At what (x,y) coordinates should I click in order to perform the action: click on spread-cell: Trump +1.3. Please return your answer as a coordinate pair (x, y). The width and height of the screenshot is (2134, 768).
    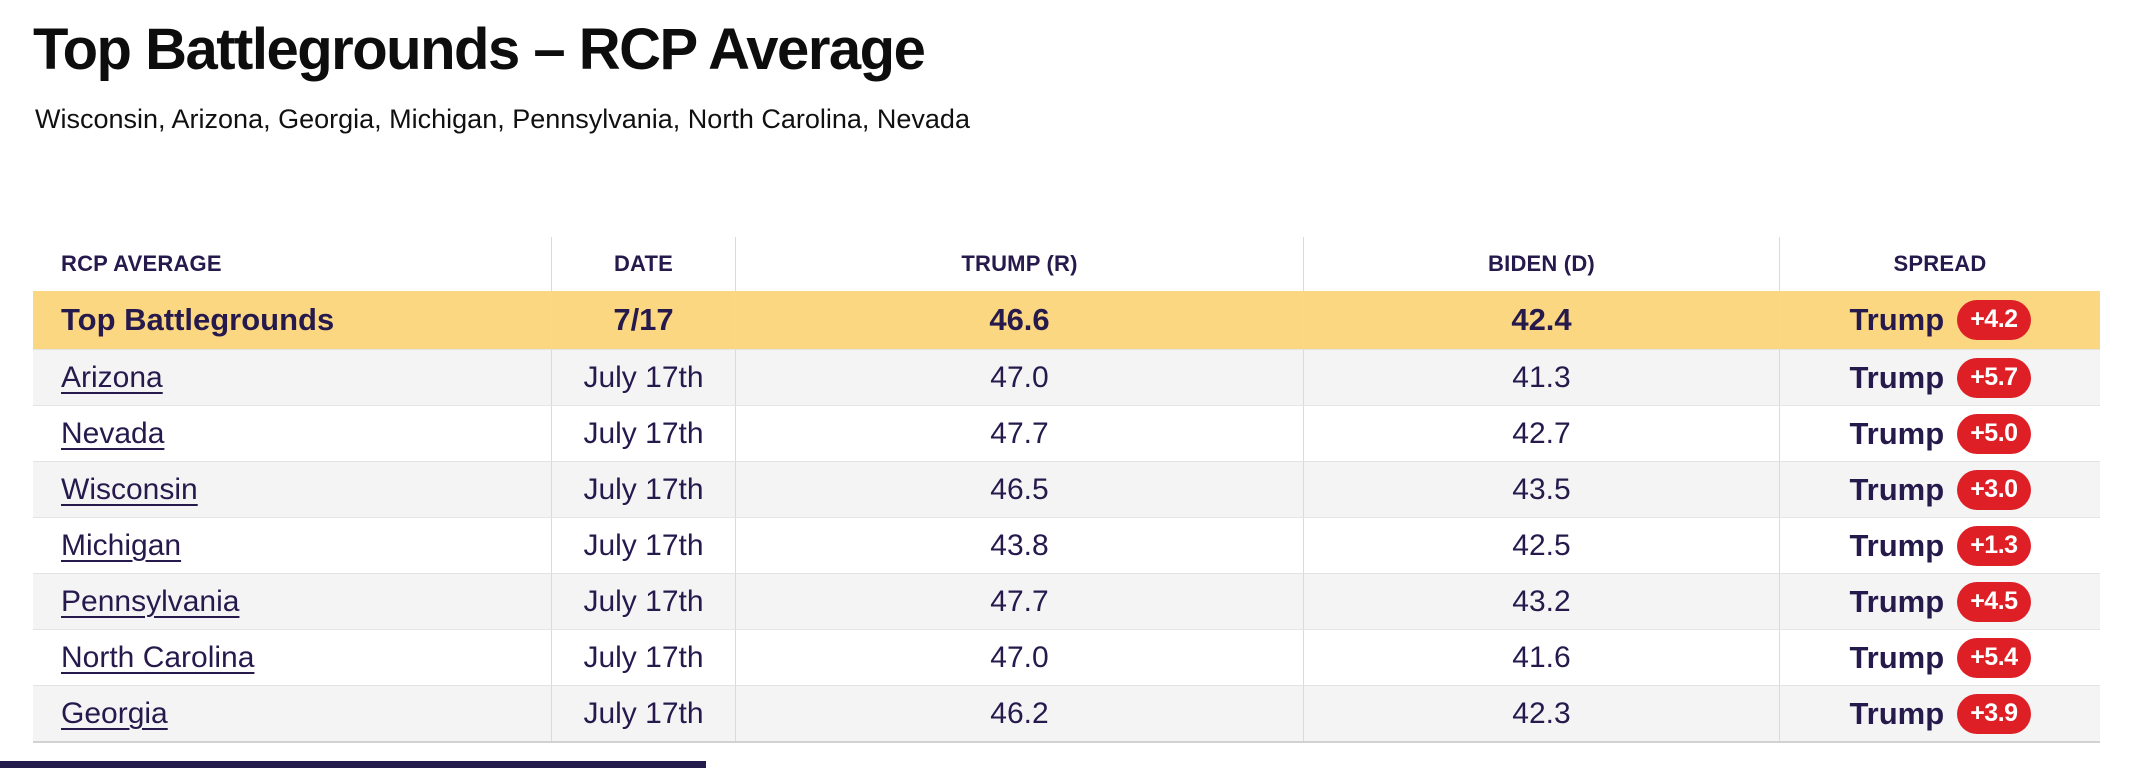
    Looking at the image, I should click on (1940, 545).